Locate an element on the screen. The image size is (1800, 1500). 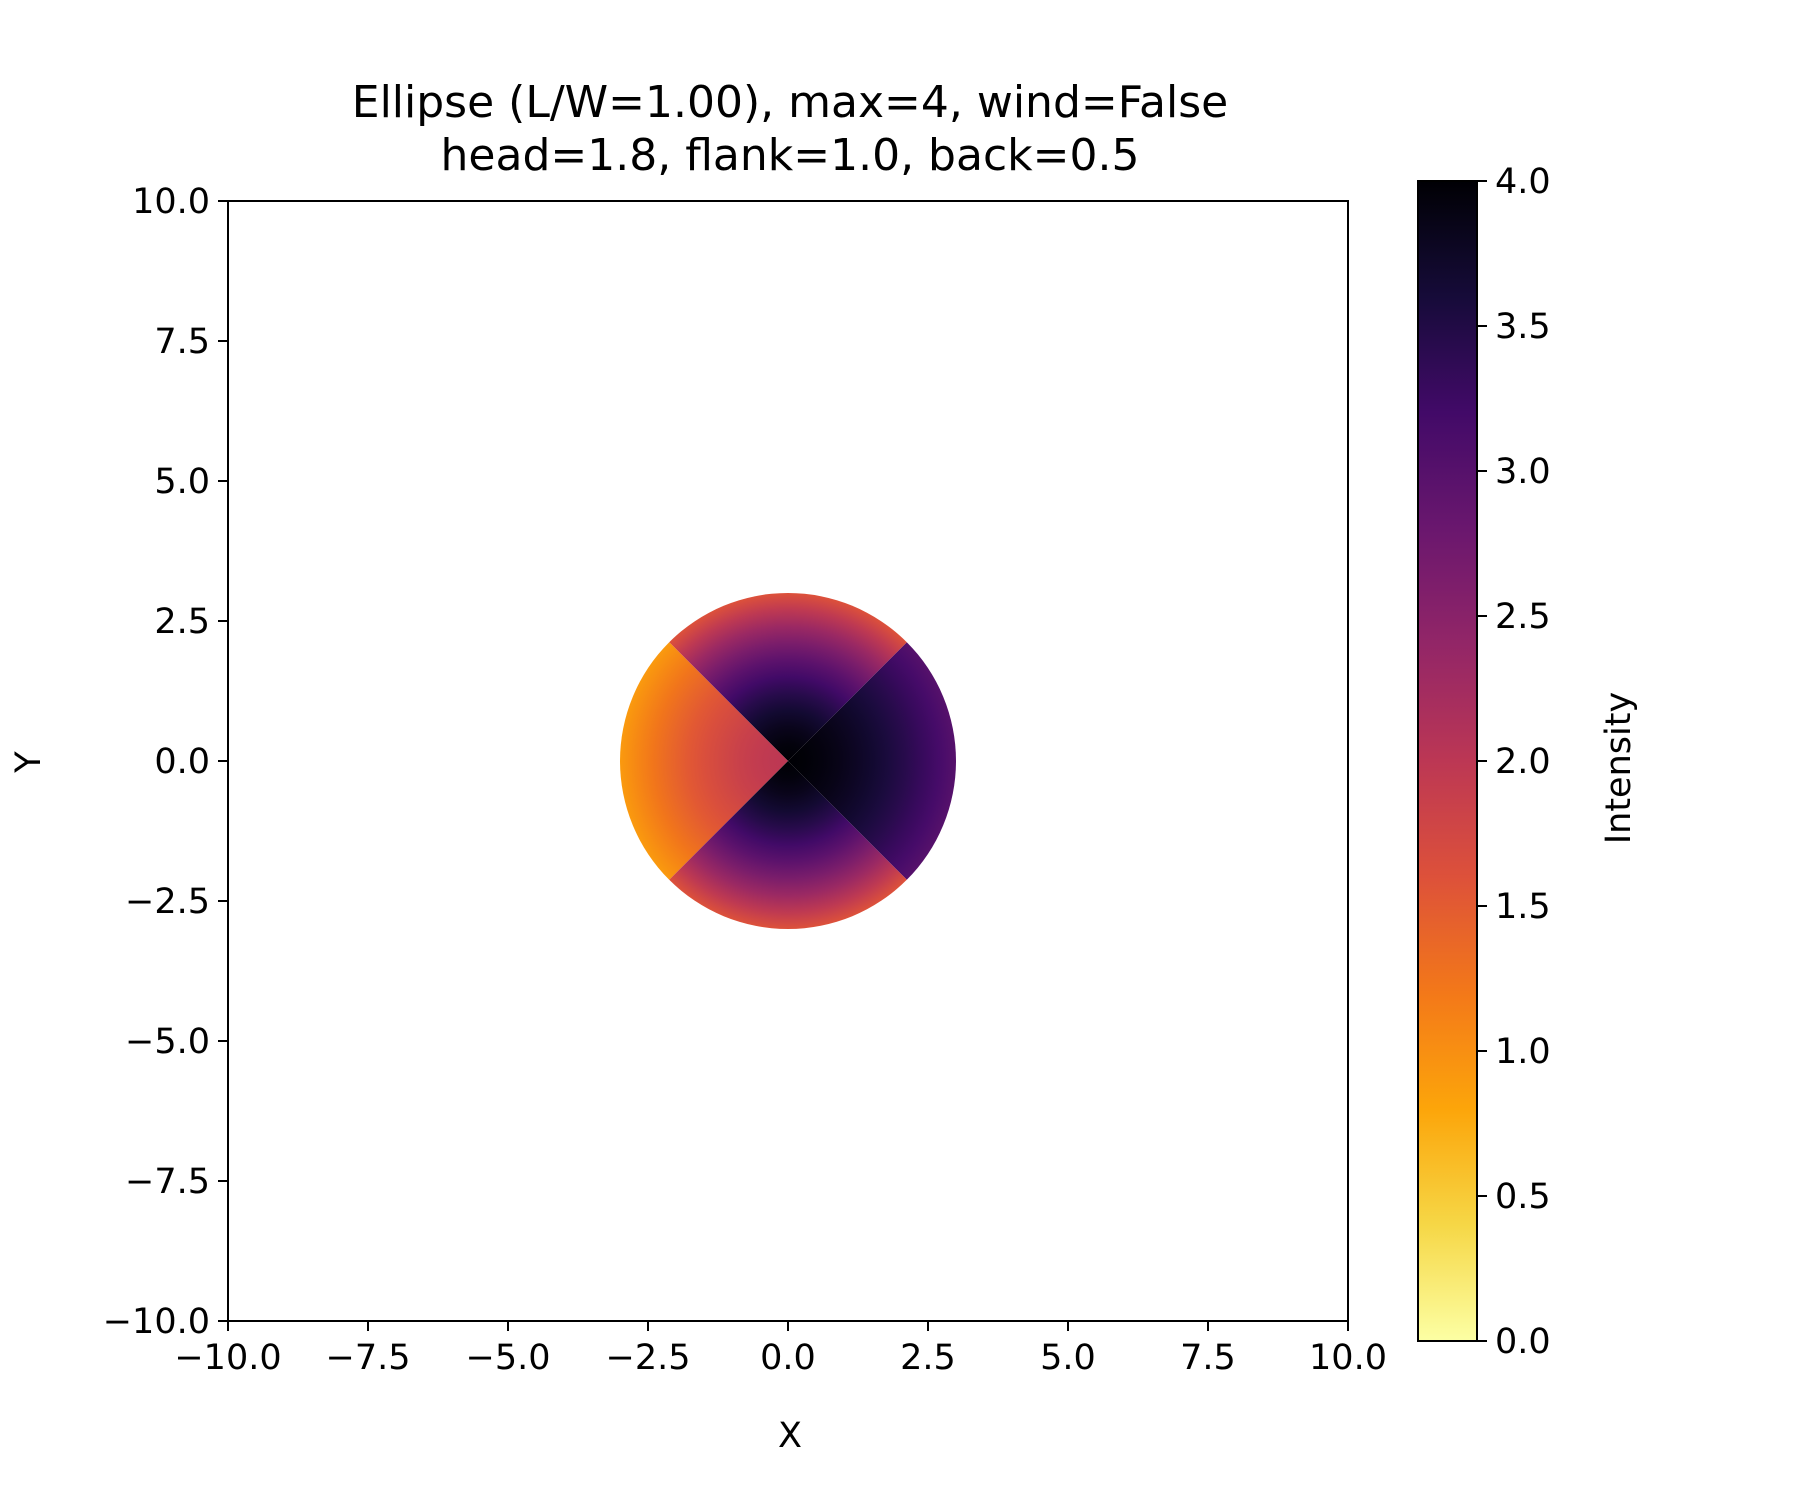
colorbar-tick-label: 3.5 is located at coordinates (1523, 327).